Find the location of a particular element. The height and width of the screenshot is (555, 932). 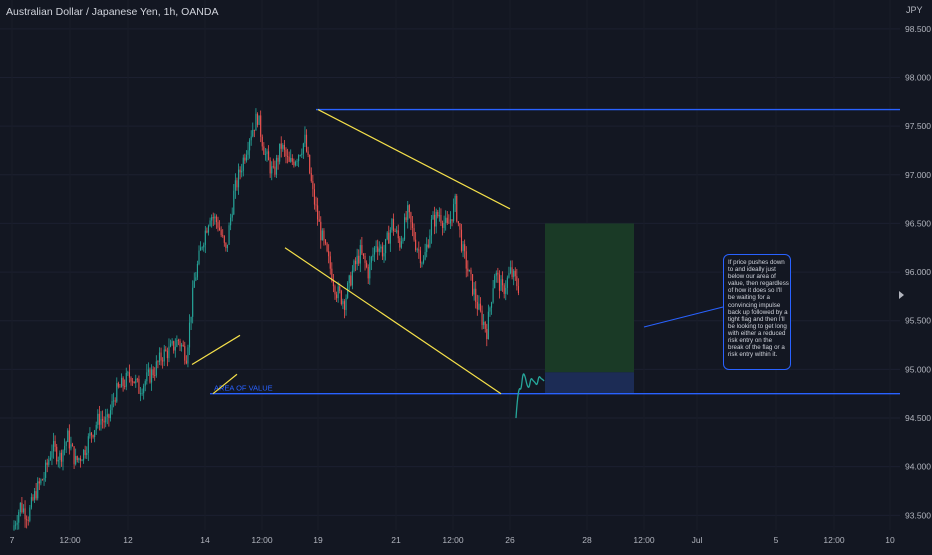

x-tick-label: 7 is located at coordinates (12, 540).